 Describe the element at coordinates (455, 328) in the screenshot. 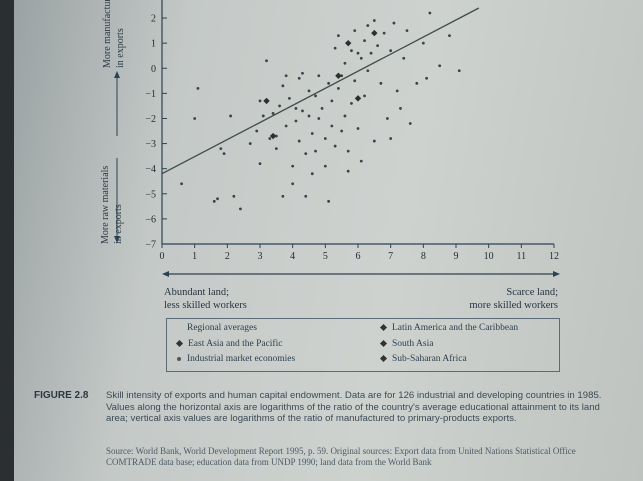

I see `legend-label-latin-america: Latin America and the Caribbean` at that location.